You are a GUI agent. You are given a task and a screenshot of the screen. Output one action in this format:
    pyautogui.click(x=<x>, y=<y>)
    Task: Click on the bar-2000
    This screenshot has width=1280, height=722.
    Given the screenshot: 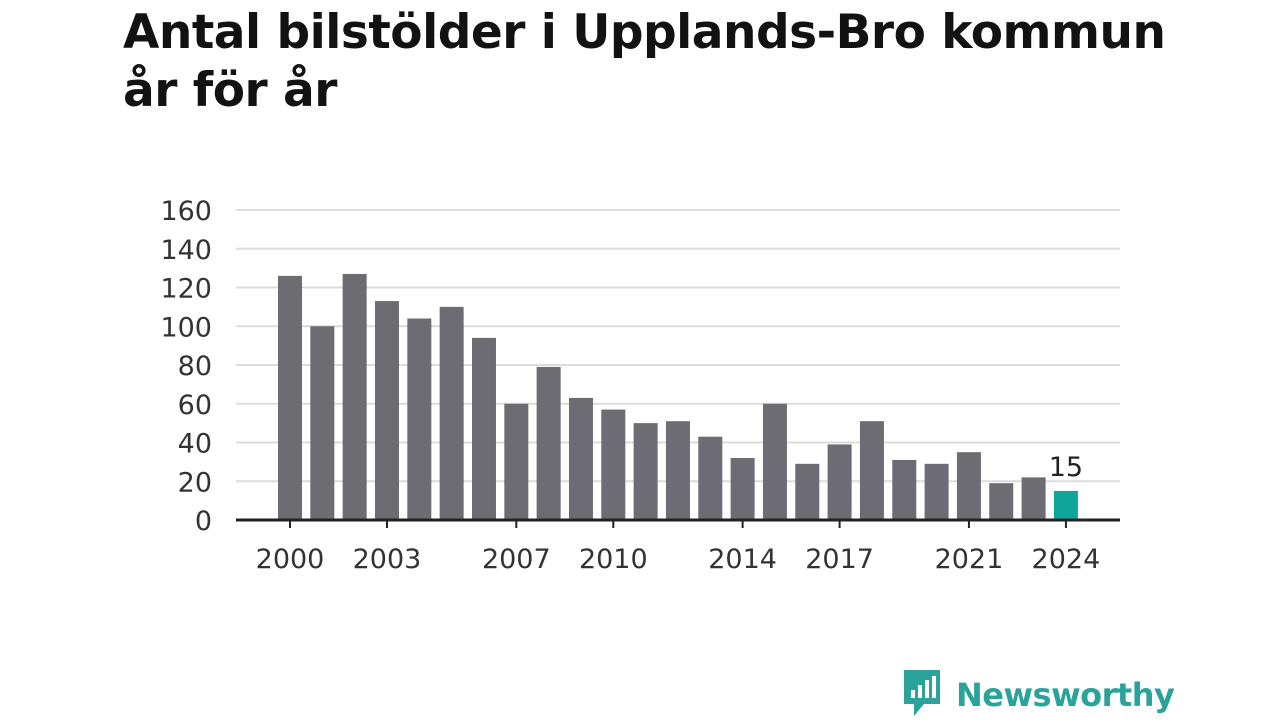 What is the action you would take?
    pyautogui.click(x=290, y=397)
    